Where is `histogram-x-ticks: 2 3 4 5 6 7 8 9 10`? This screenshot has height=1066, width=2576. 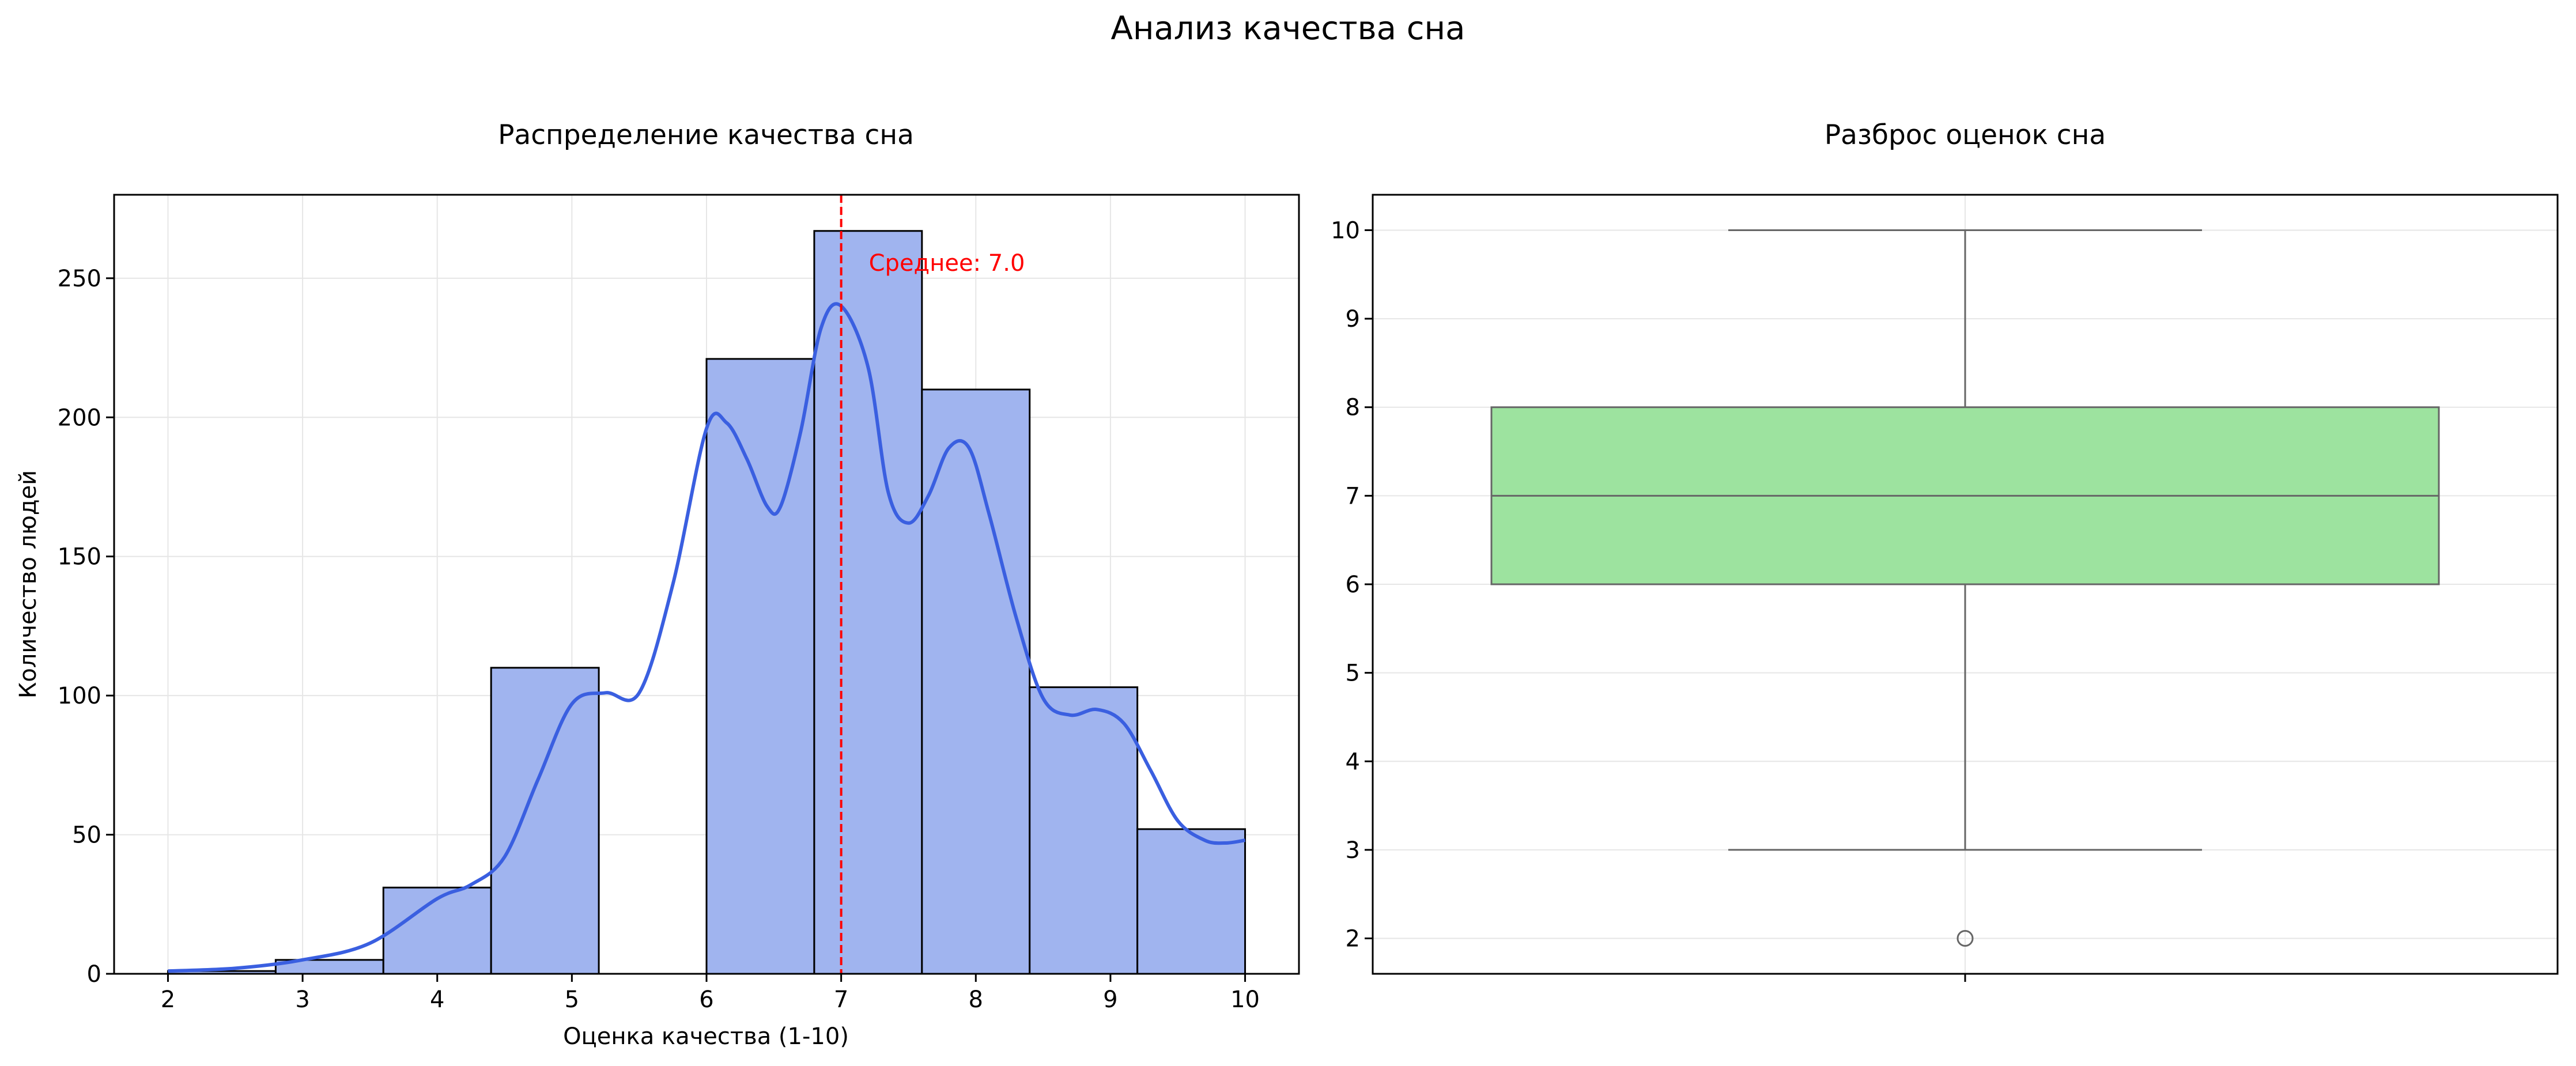
histogram-x-ticks: 2 3 4 5 6 7 8 9 10 is located at coordinates (710, 993).